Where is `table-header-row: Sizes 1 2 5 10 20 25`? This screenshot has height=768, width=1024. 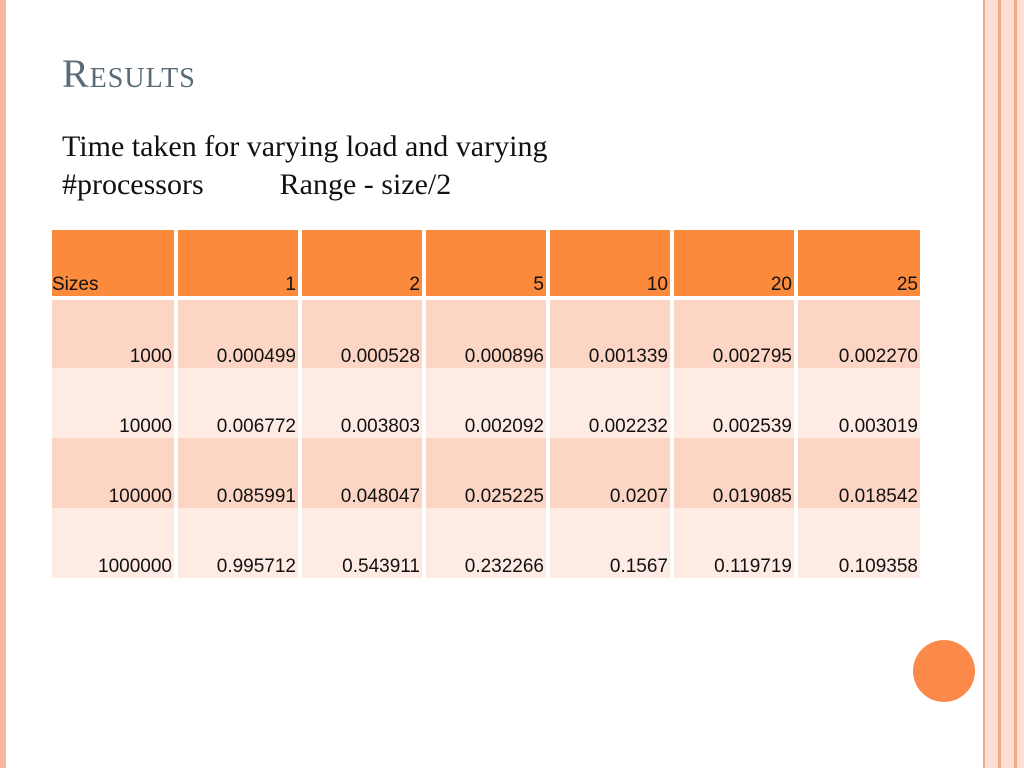
table-header-row: Sizes 1 2 5 10 20 25 is located at coordinates (486, 265).